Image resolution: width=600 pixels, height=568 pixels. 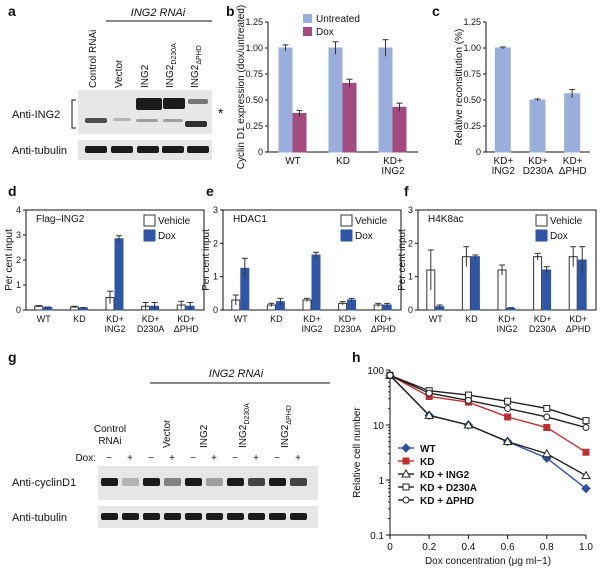 I want to click on legend-d-vehicle-swatch, so click(x=149, y=220).